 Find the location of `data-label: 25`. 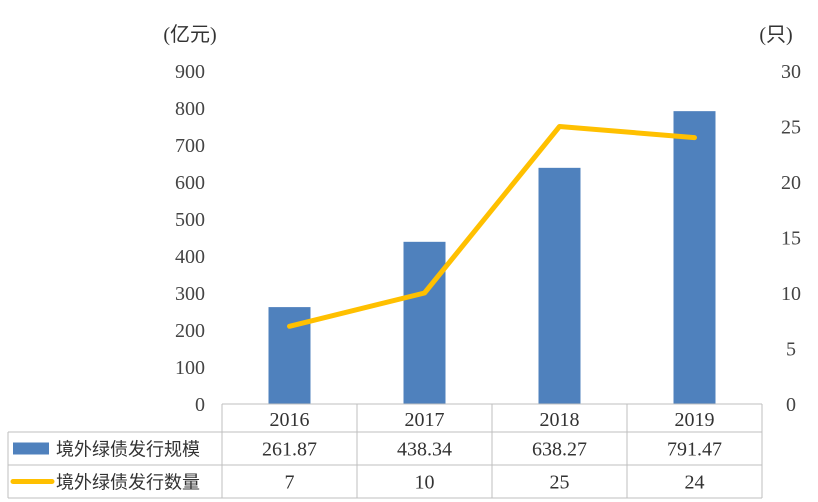

data-label: 25 is located at coordinates (560, 483).